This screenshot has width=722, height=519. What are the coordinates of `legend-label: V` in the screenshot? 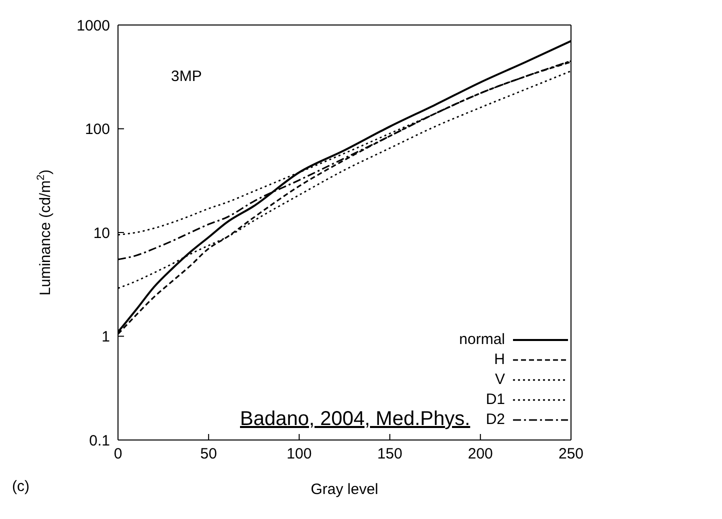 It's located at (499, 380).